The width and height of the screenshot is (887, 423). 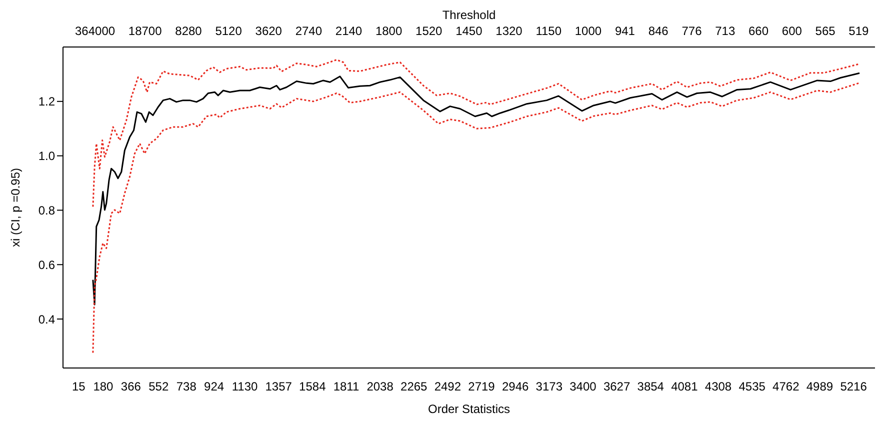 What do you see at coordinates (858, 31) in the screenshot?
I see `text: 519` at bounding box center [858, 31].